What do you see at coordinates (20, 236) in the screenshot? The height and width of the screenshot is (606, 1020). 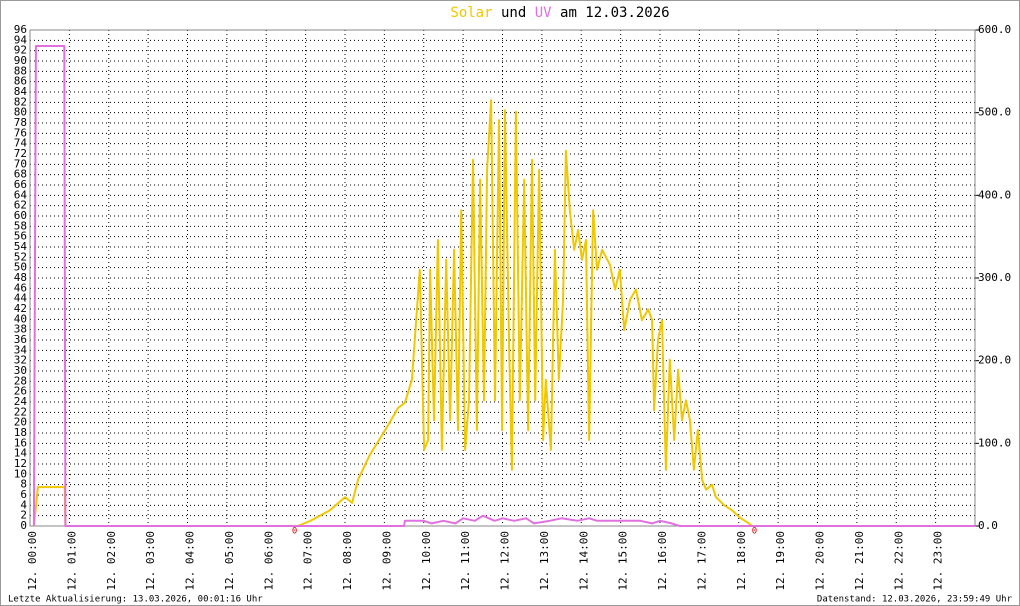 I see `y-tick-label: 56` at bounding box center [20, 236].